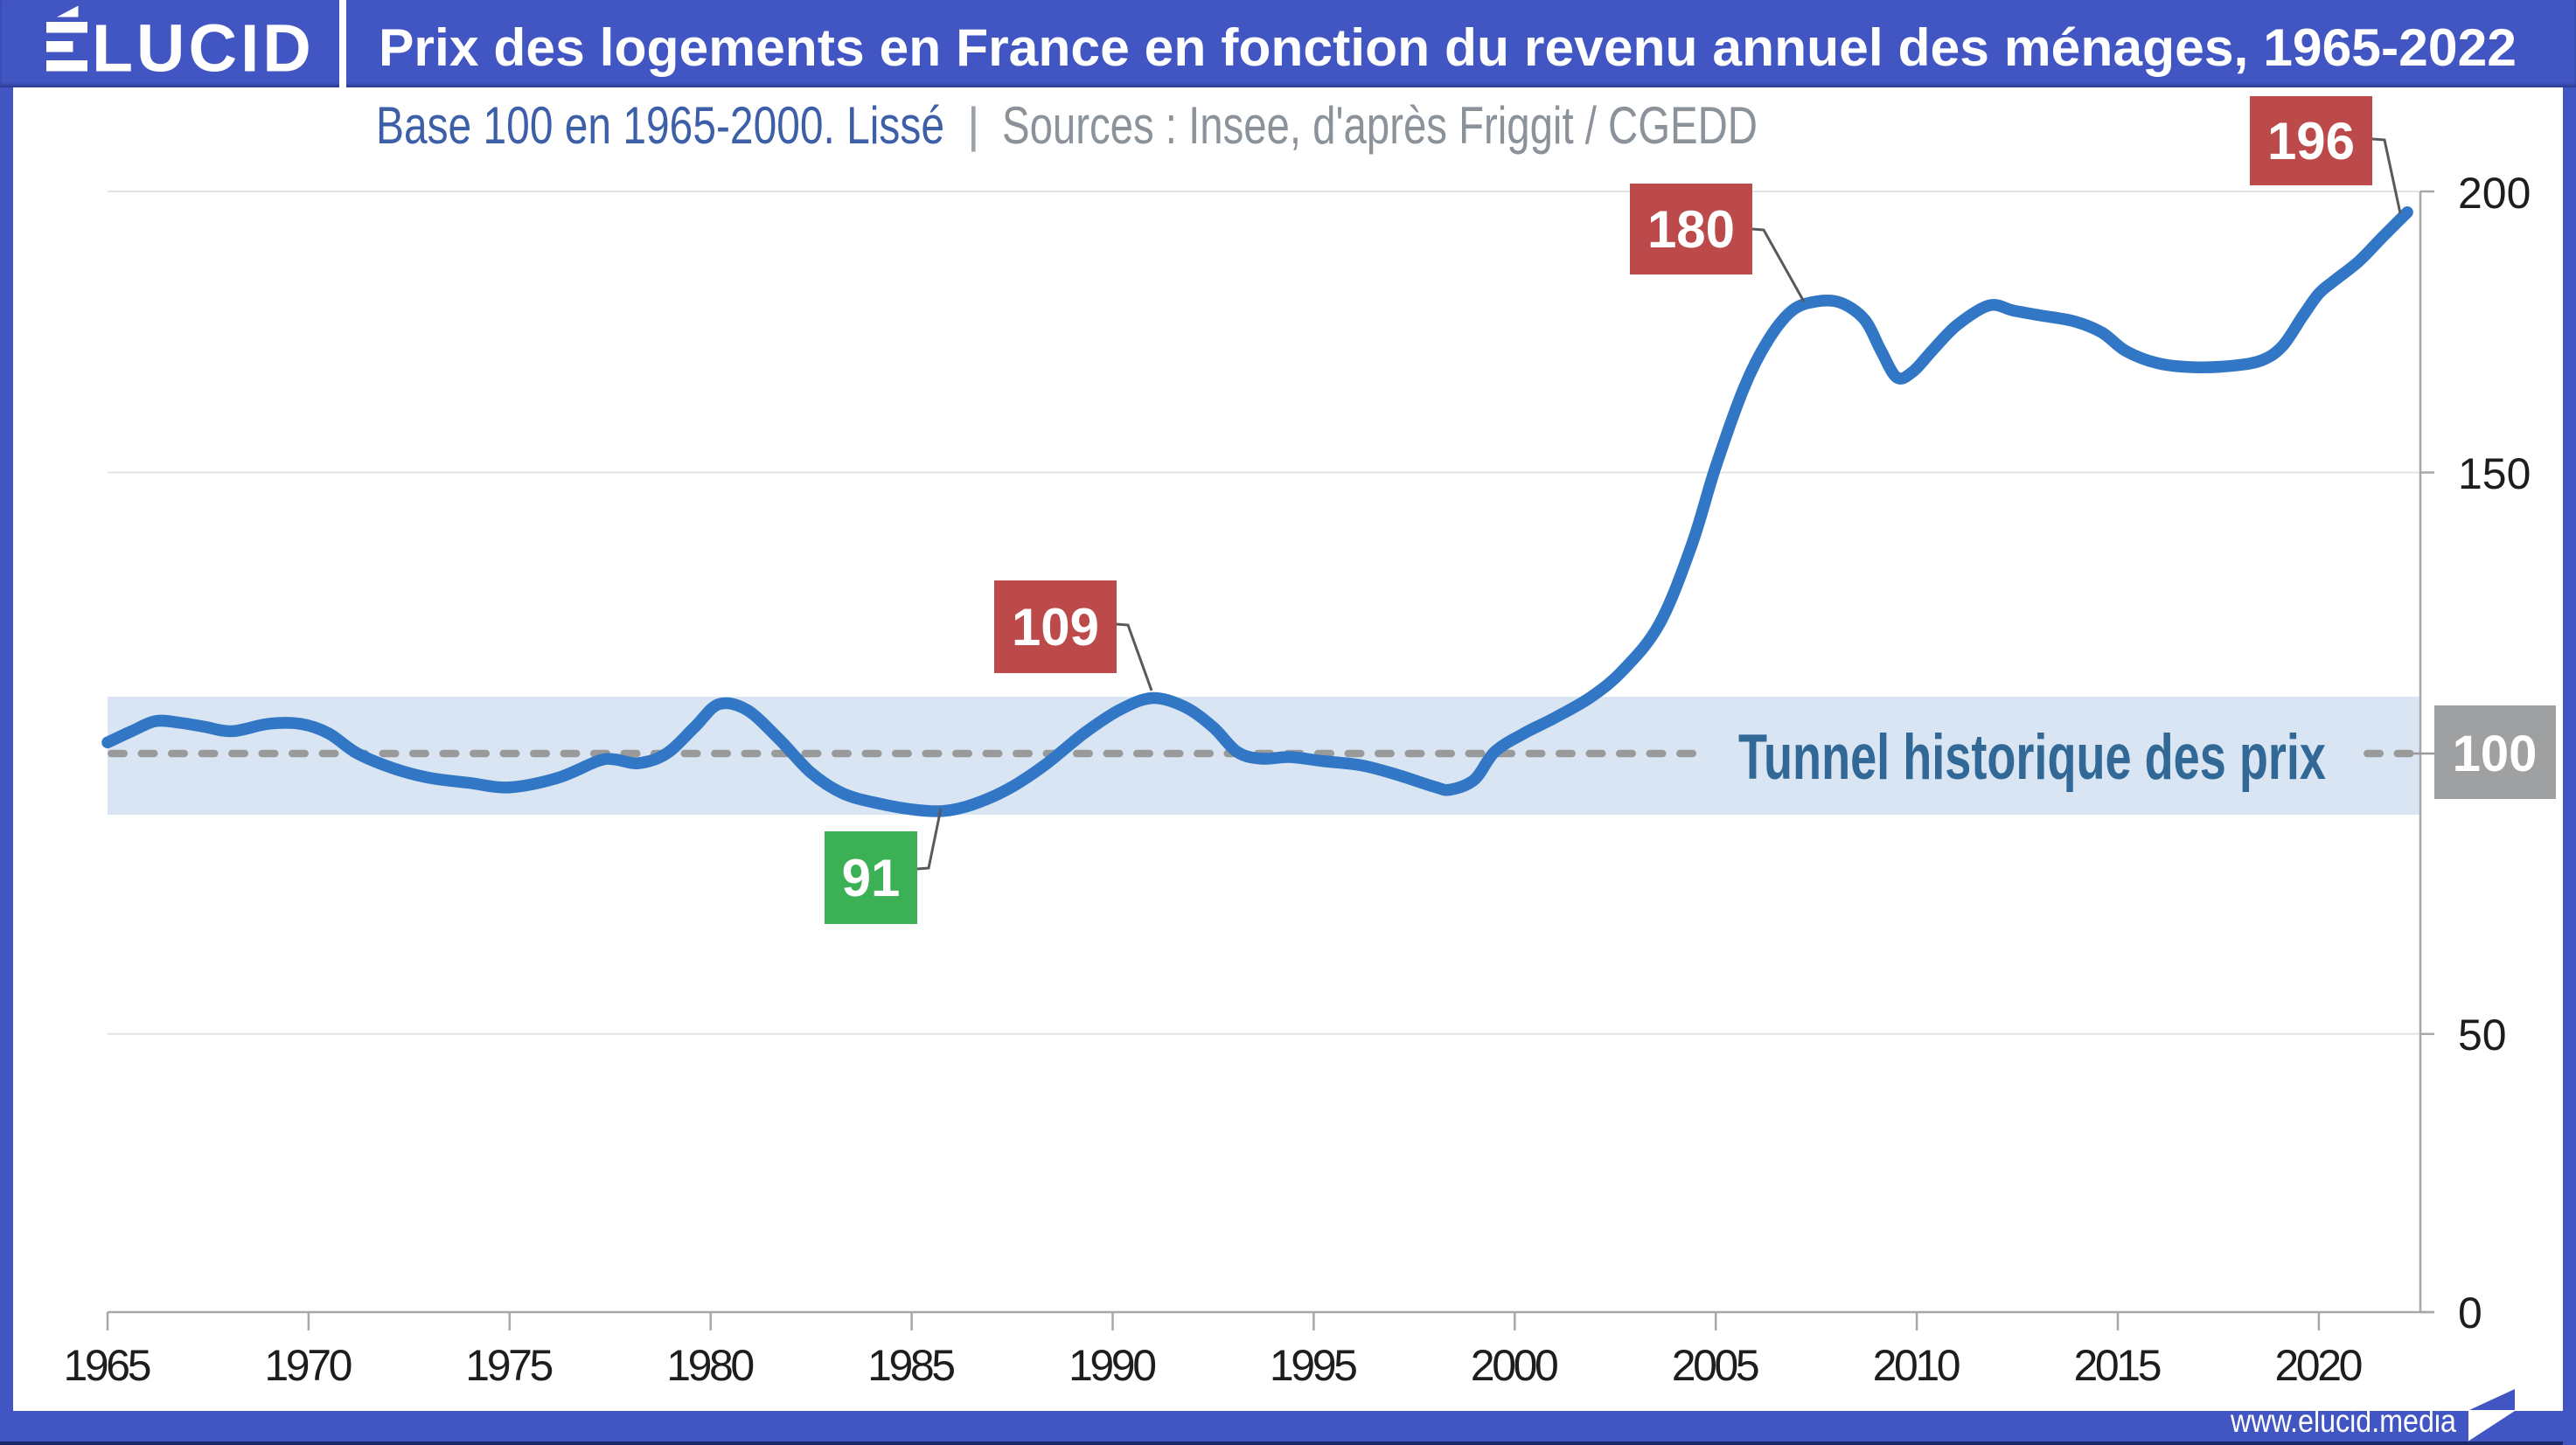 Image resolution: width=2576 pixels, height=1445 pixels. What do you see at coordinates (2118, 1365) in the screenshot?
I see `svg-text: 2015` at bounding box center [2118, 1365].